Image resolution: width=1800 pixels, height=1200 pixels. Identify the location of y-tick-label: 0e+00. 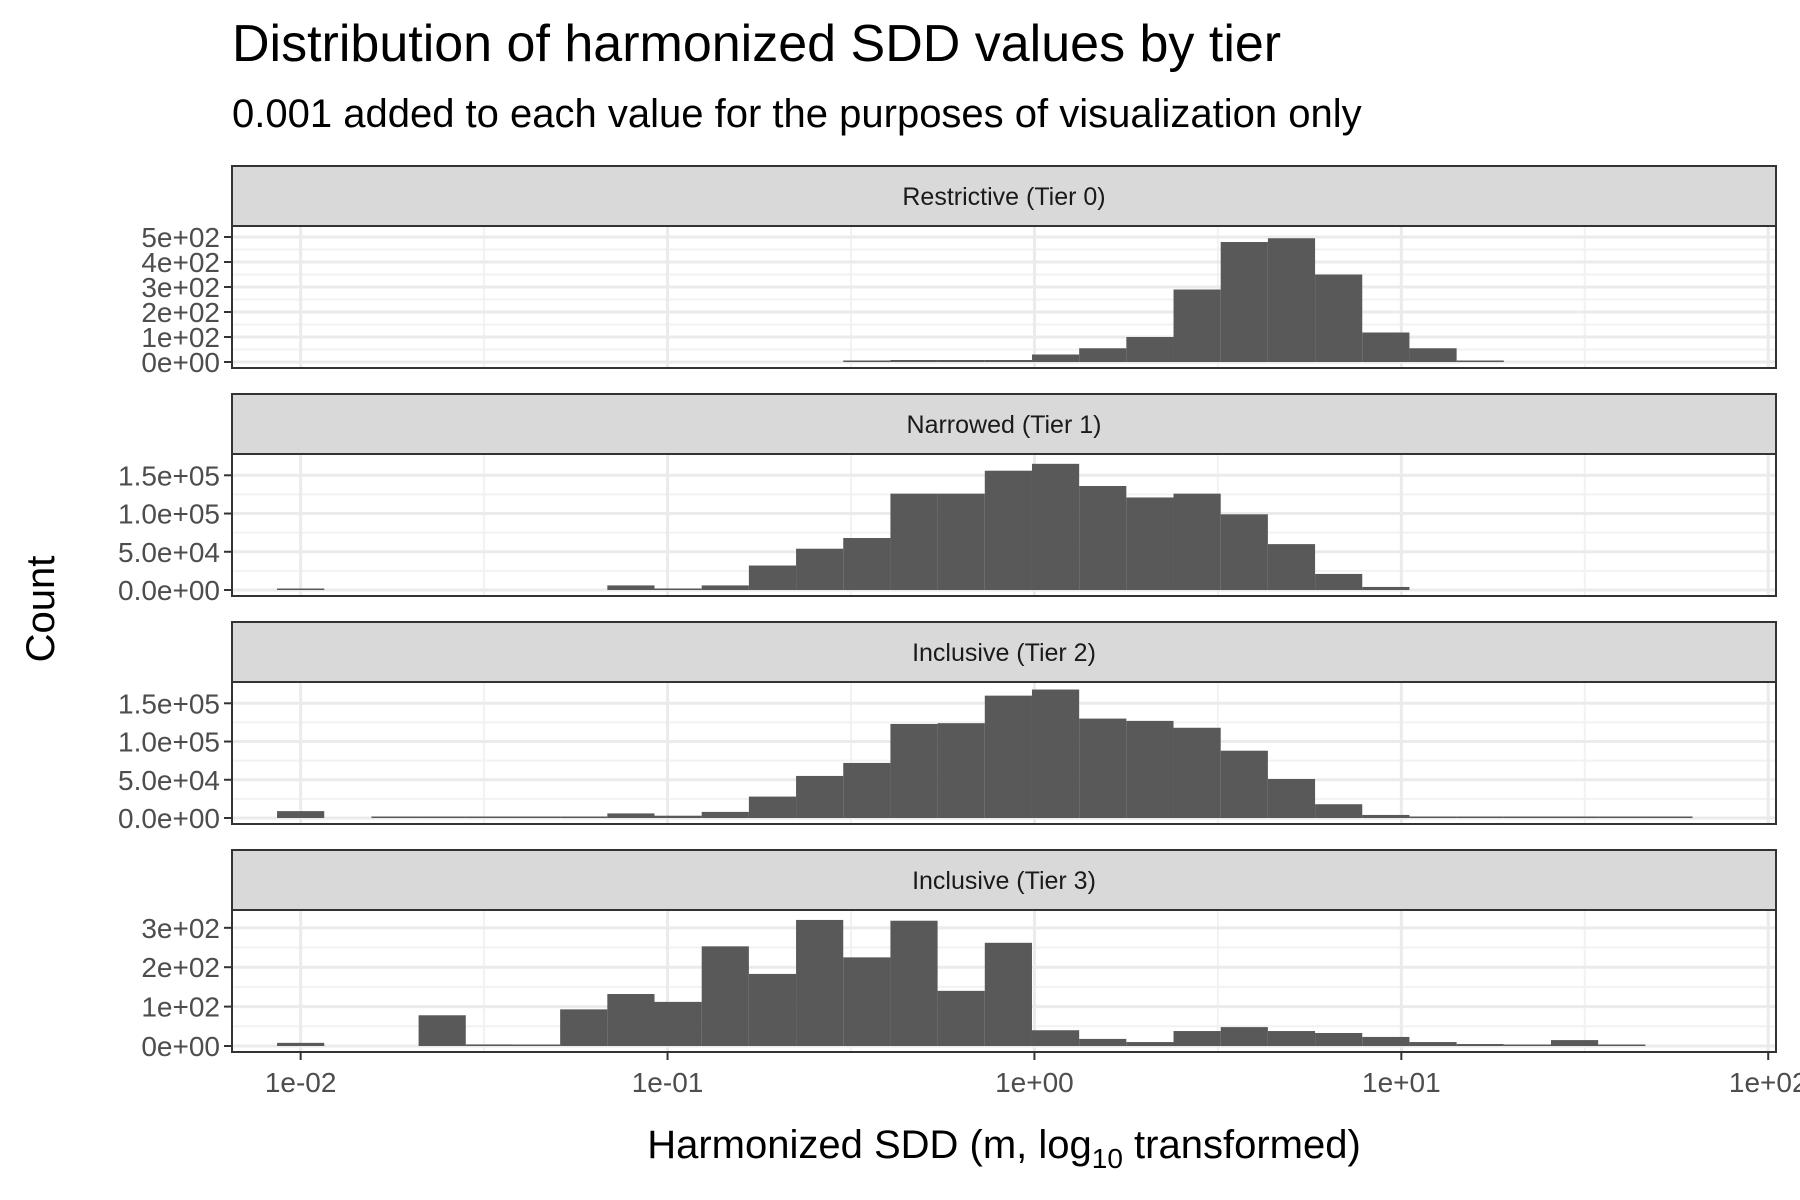
(180, 362).